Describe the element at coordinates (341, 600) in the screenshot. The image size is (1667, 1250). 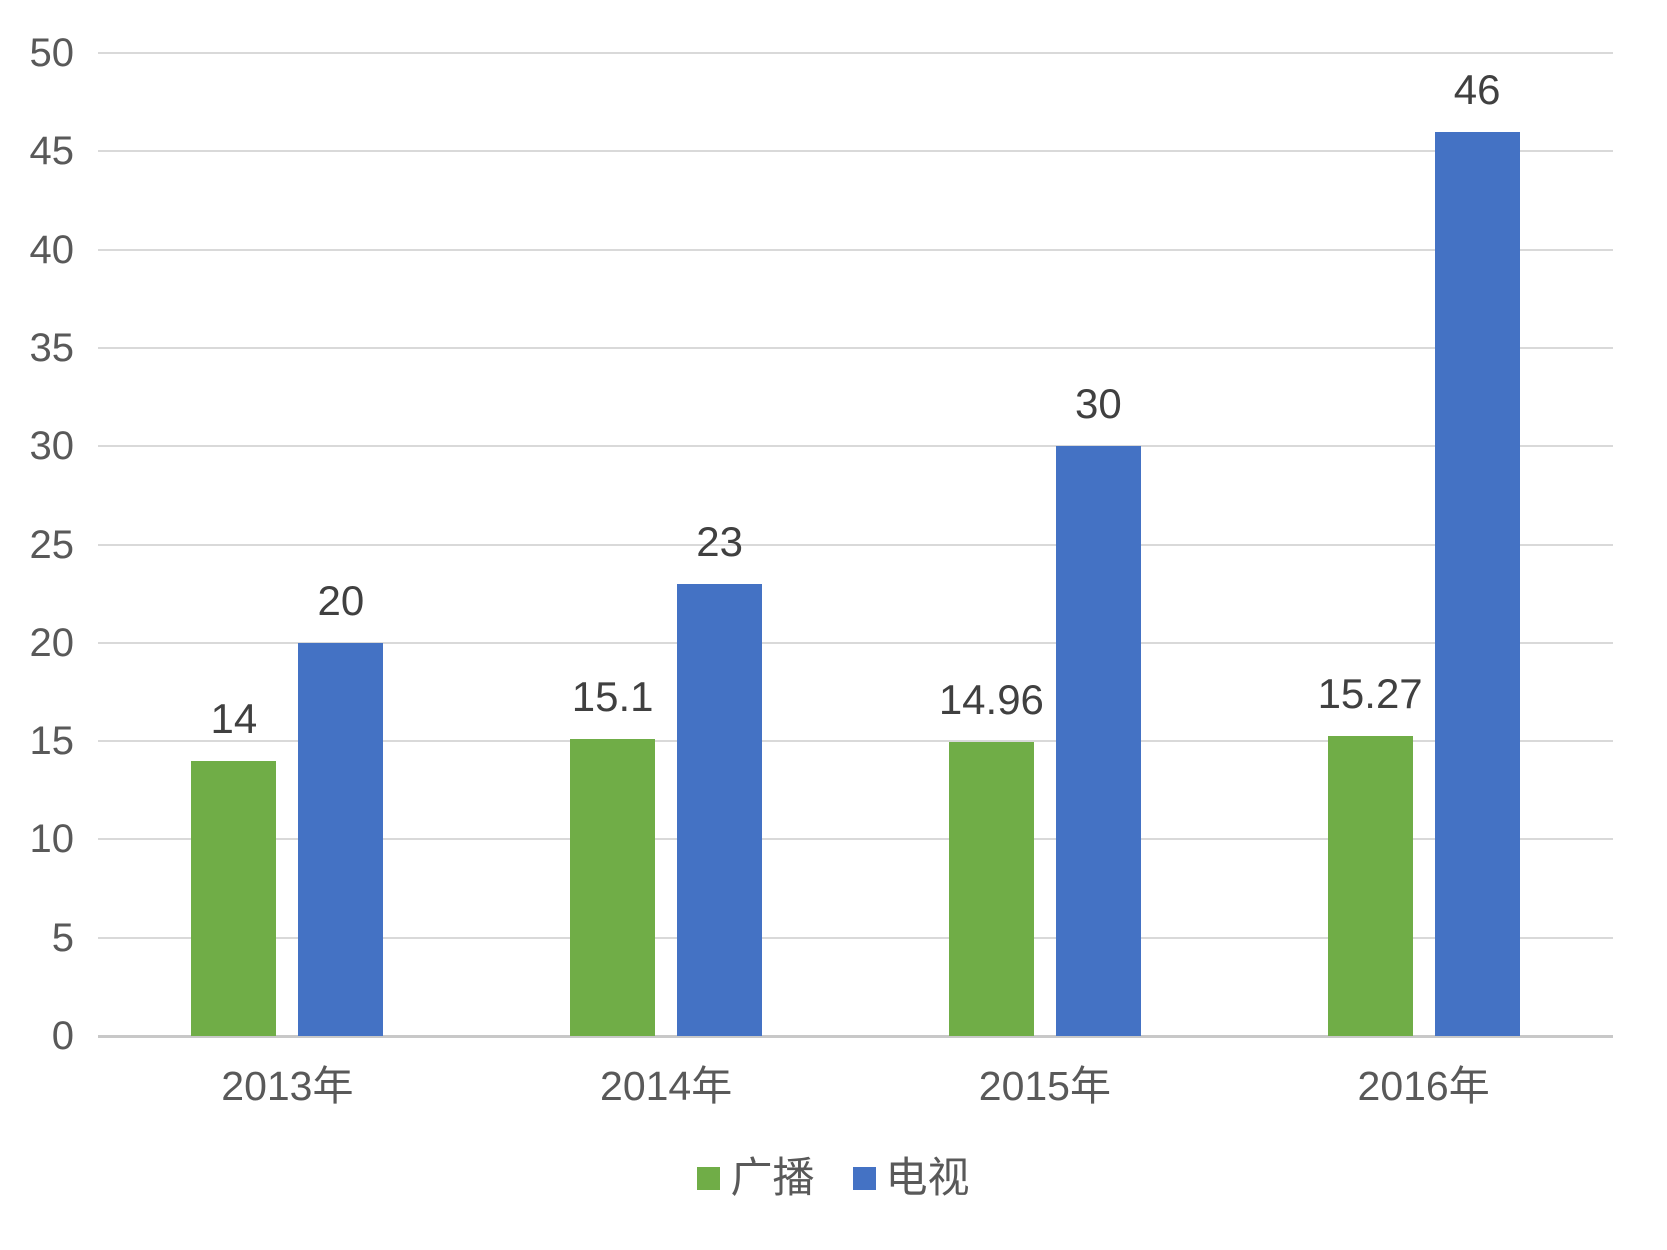
I see `value-label: 20` at that location.